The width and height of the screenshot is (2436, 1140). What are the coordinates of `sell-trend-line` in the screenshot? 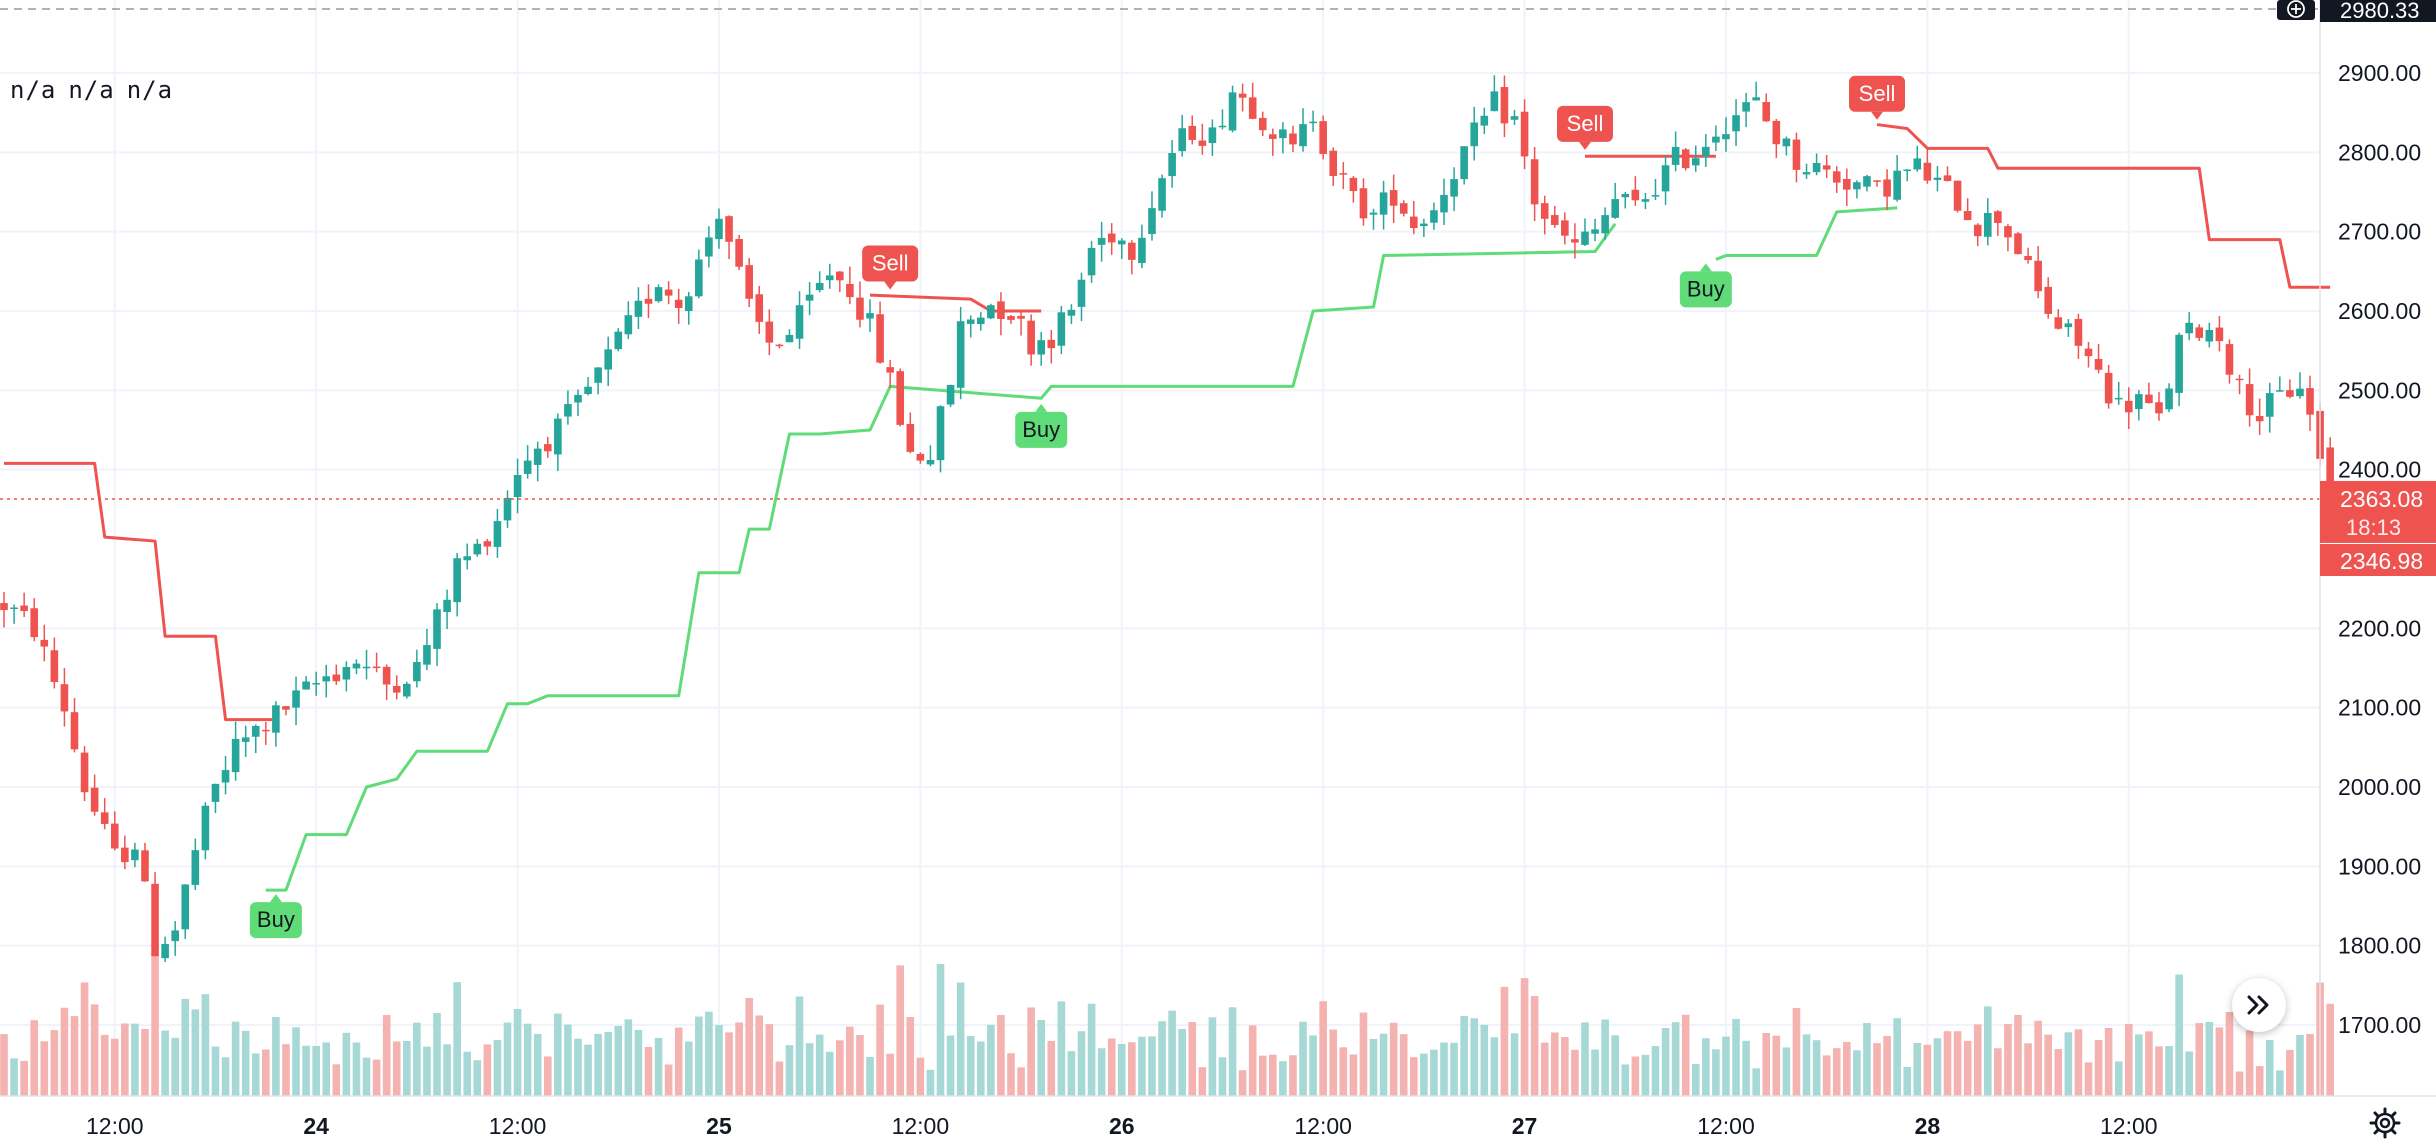 It's located at (140, 591).